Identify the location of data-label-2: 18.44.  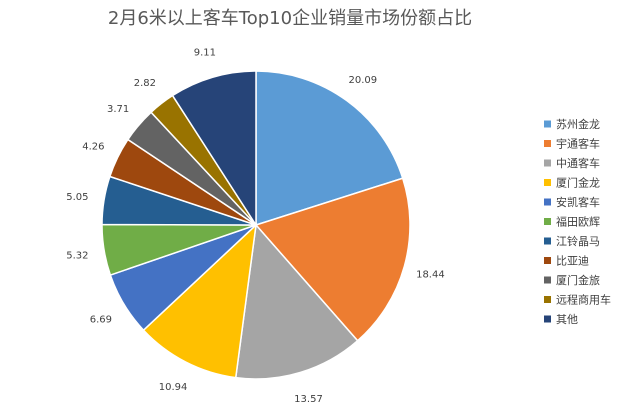
(430, 274).